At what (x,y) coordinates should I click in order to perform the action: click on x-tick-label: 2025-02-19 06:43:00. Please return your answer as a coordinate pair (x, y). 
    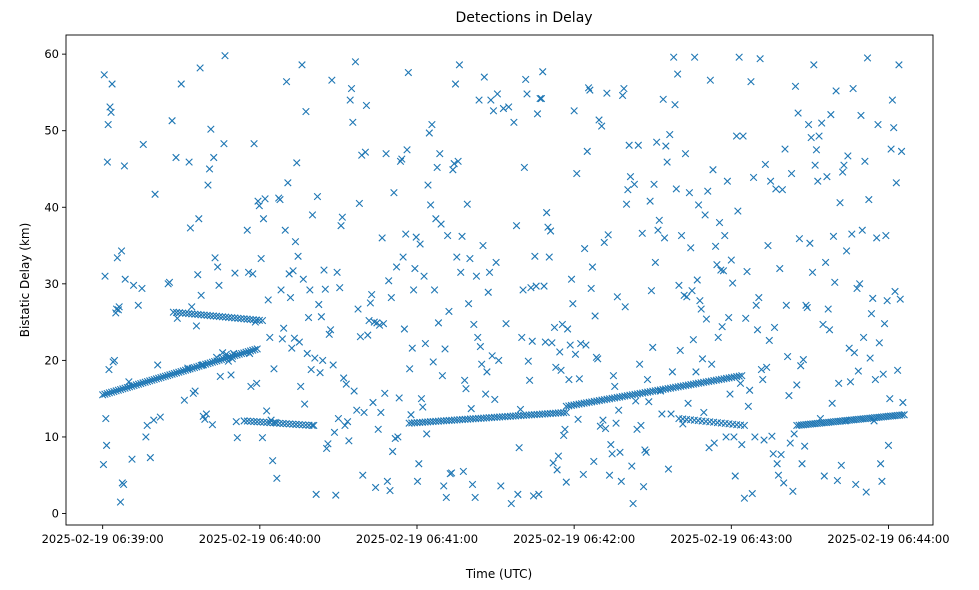
    Looking at the image, I should click on (731, 539).